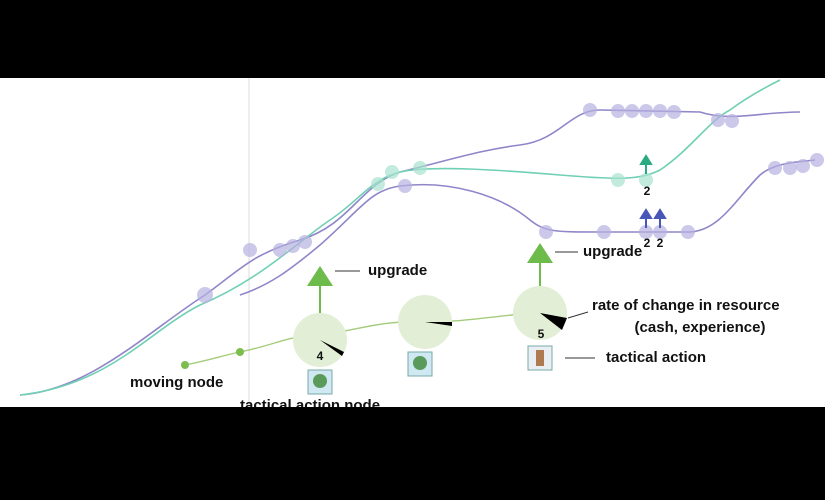 Image resolution: width=825 pixels, height=500 pixels. Describe the element at coordinates (656, 357) in the screenshot. I see `label: tactical action` at that location.